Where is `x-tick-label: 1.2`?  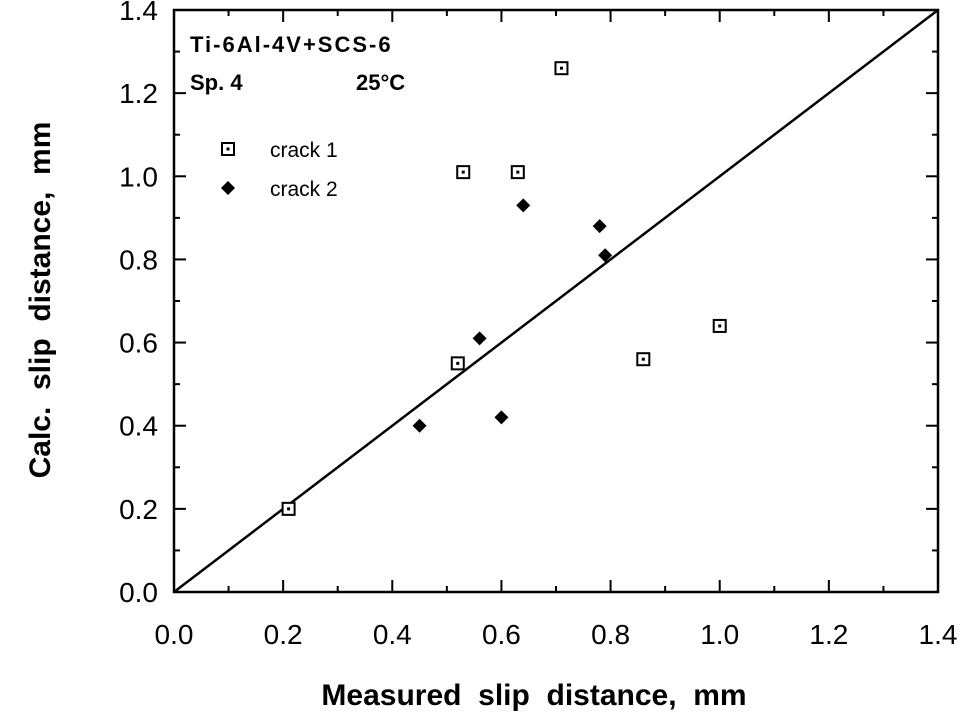 x-tick-label: 1.2 is located at coordinates (828, 634).